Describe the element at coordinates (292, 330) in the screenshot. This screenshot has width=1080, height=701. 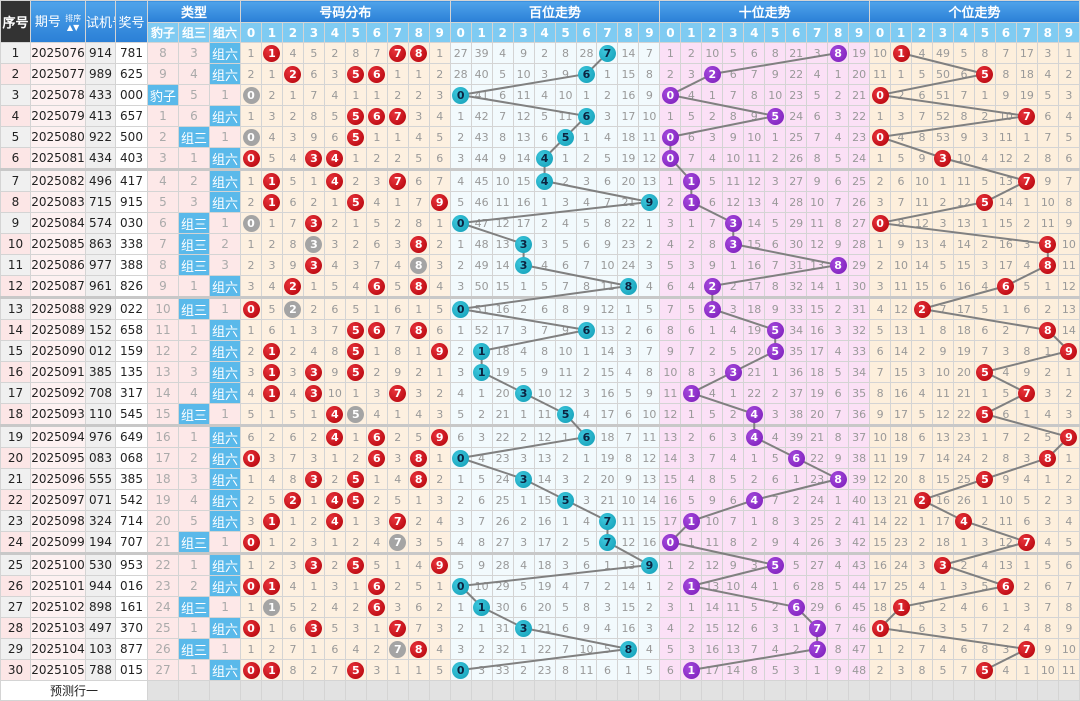
I see `dist-cell: 1` at that location.